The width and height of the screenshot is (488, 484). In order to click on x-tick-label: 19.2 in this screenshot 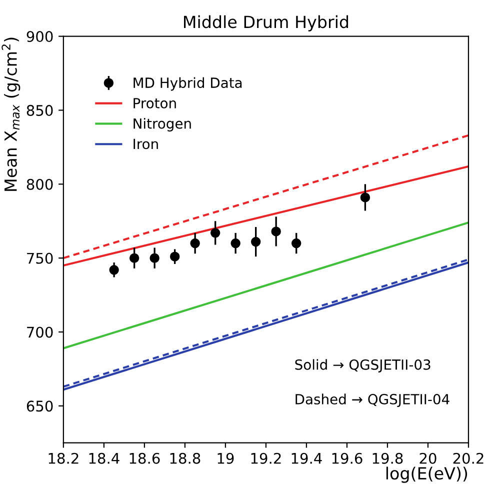, I will do `click(266, 458)`.